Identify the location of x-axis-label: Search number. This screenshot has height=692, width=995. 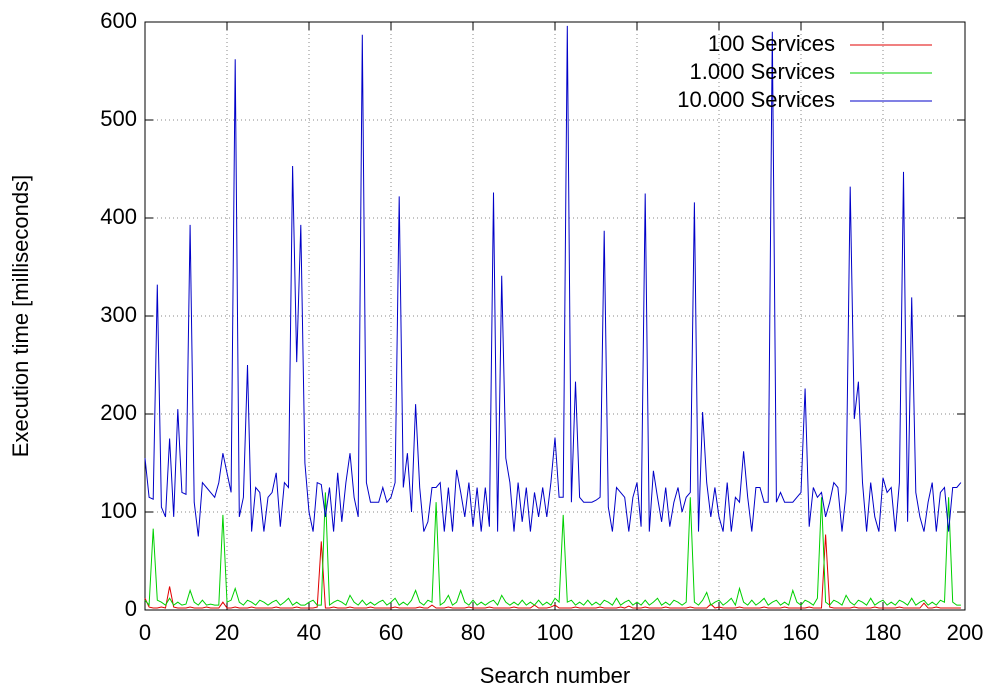
(555, 675).